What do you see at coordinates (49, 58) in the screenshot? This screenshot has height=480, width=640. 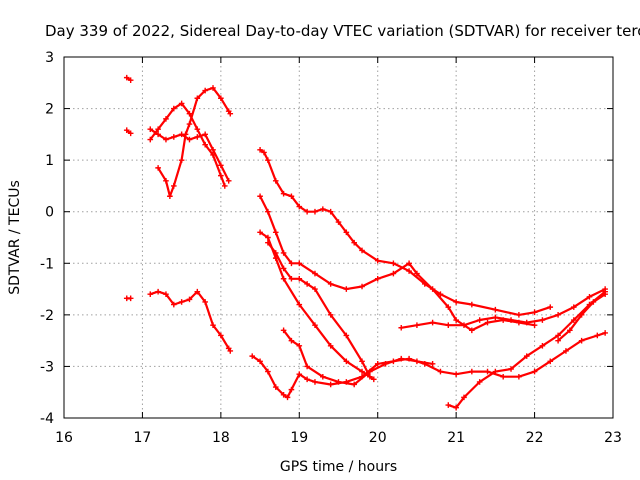 I see `y-tick-label: 3` at bounding box center [49, 58].